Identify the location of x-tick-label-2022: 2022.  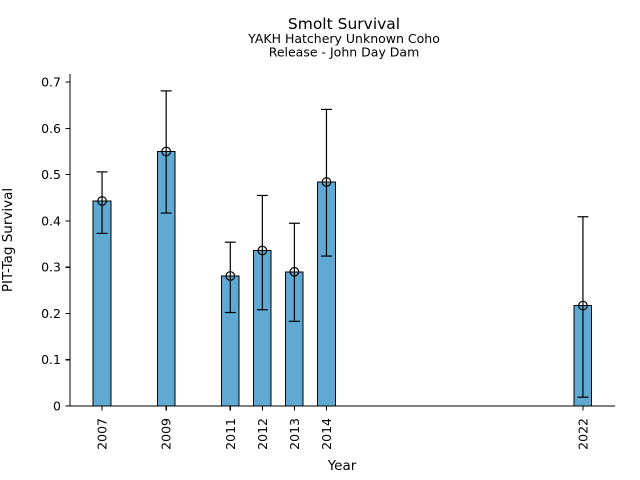
(582, 434).